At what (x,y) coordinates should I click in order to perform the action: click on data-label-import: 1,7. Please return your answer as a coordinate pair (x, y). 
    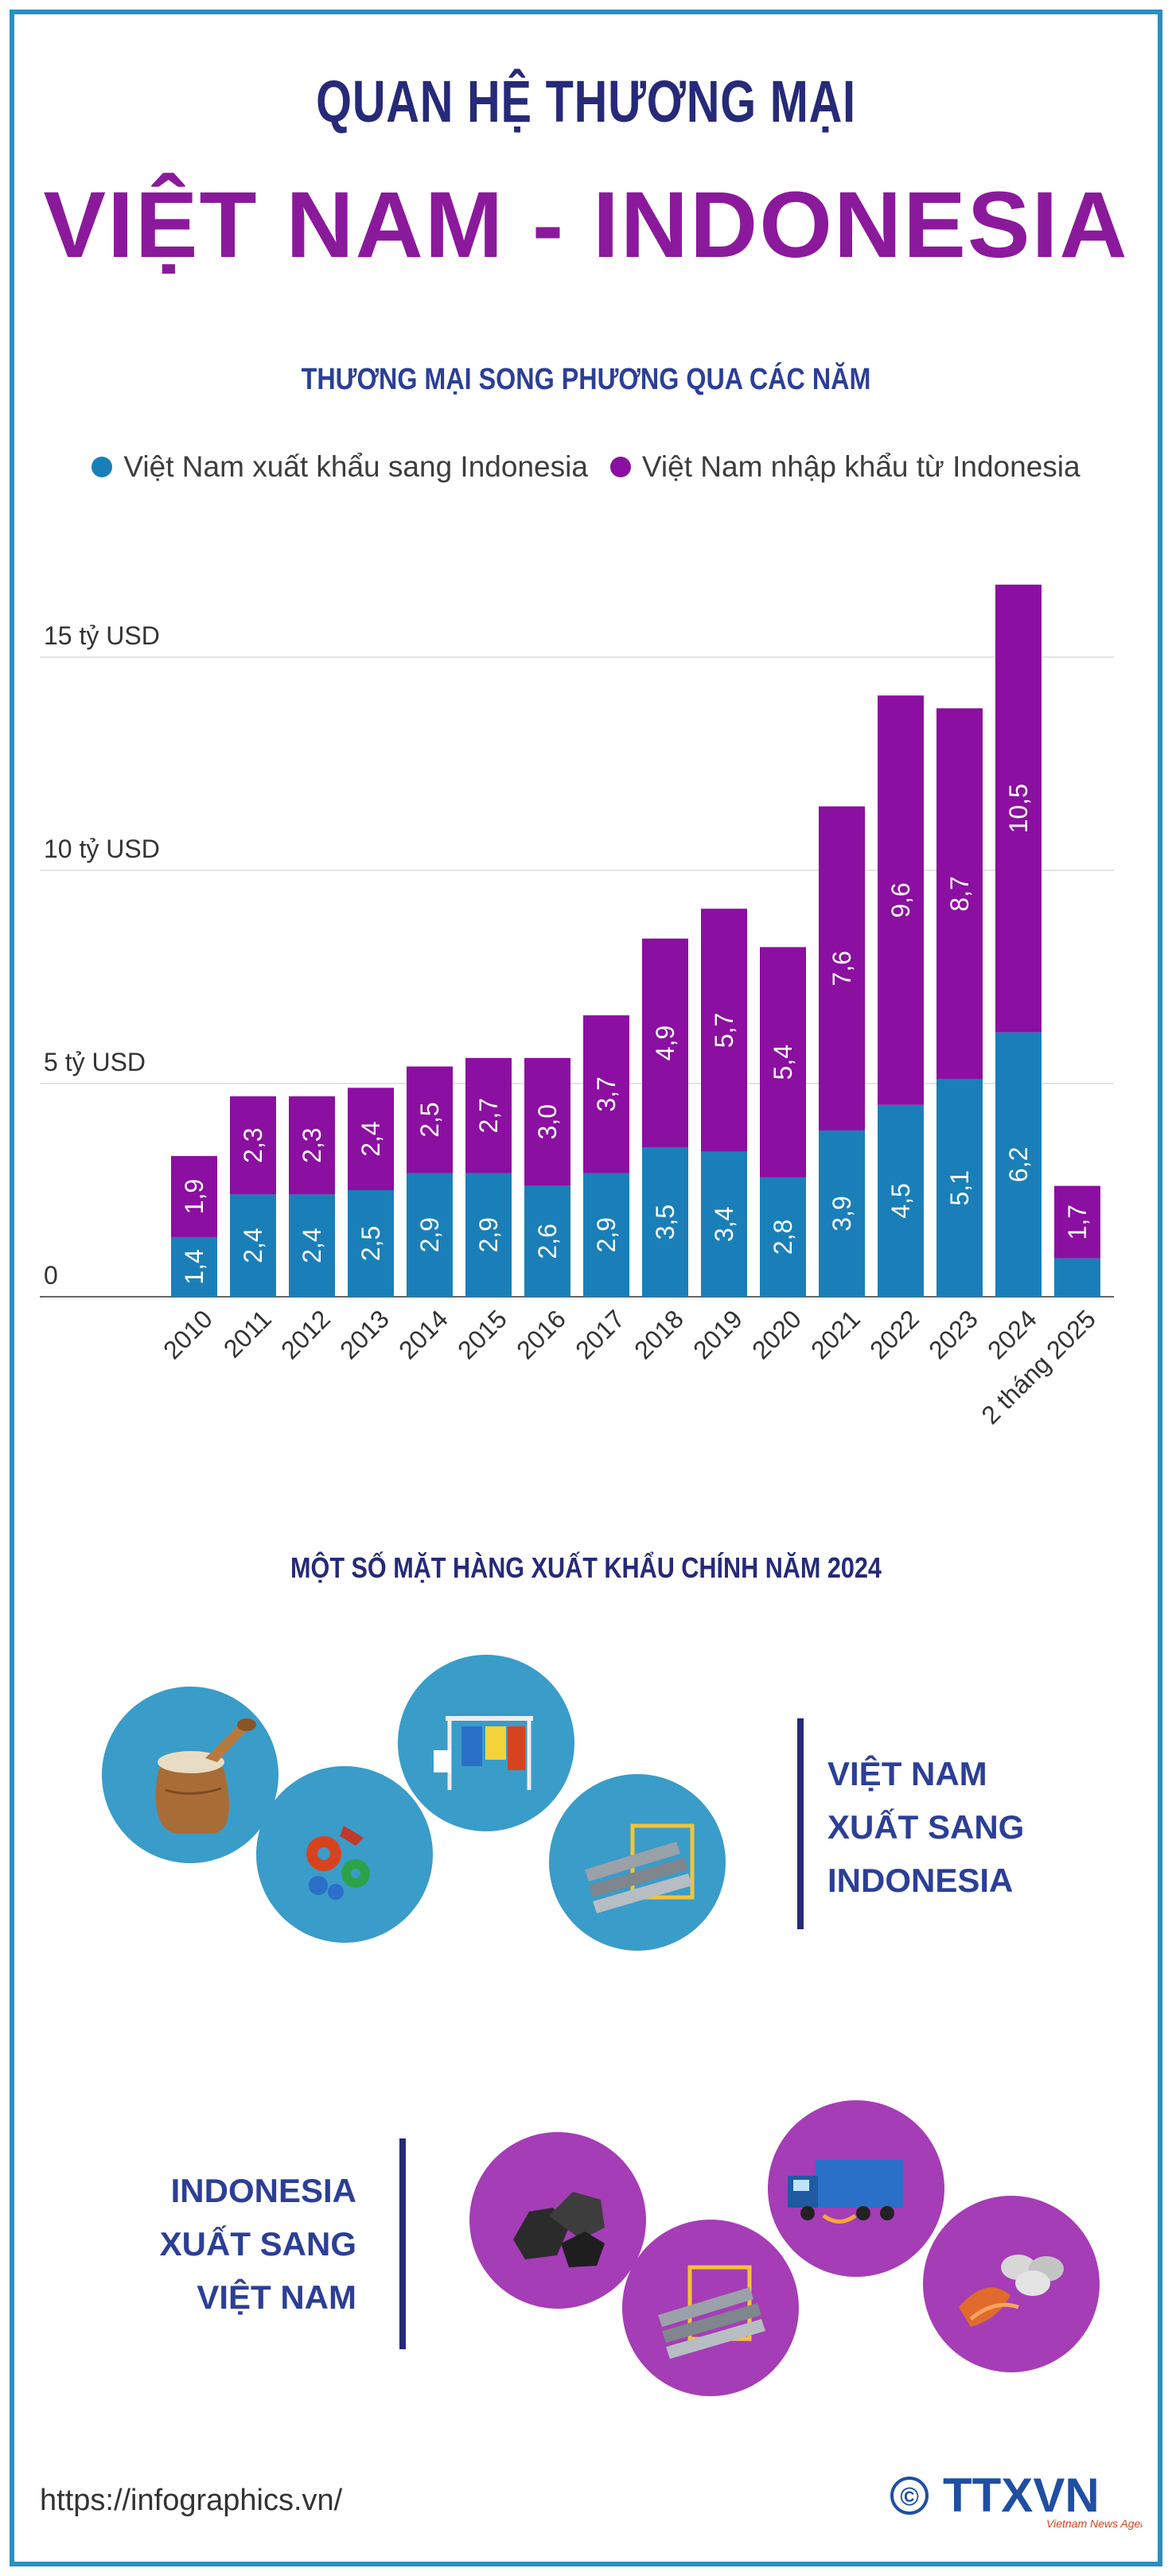
    Looking at the image, I should click on (1078, 1222).